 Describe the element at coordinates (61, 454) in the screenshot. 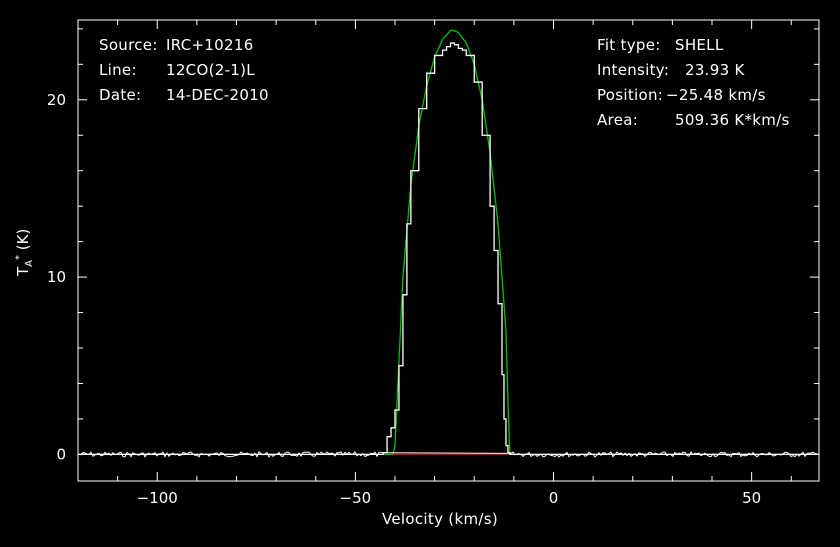

I see `y-tick-label: 0` at that location.